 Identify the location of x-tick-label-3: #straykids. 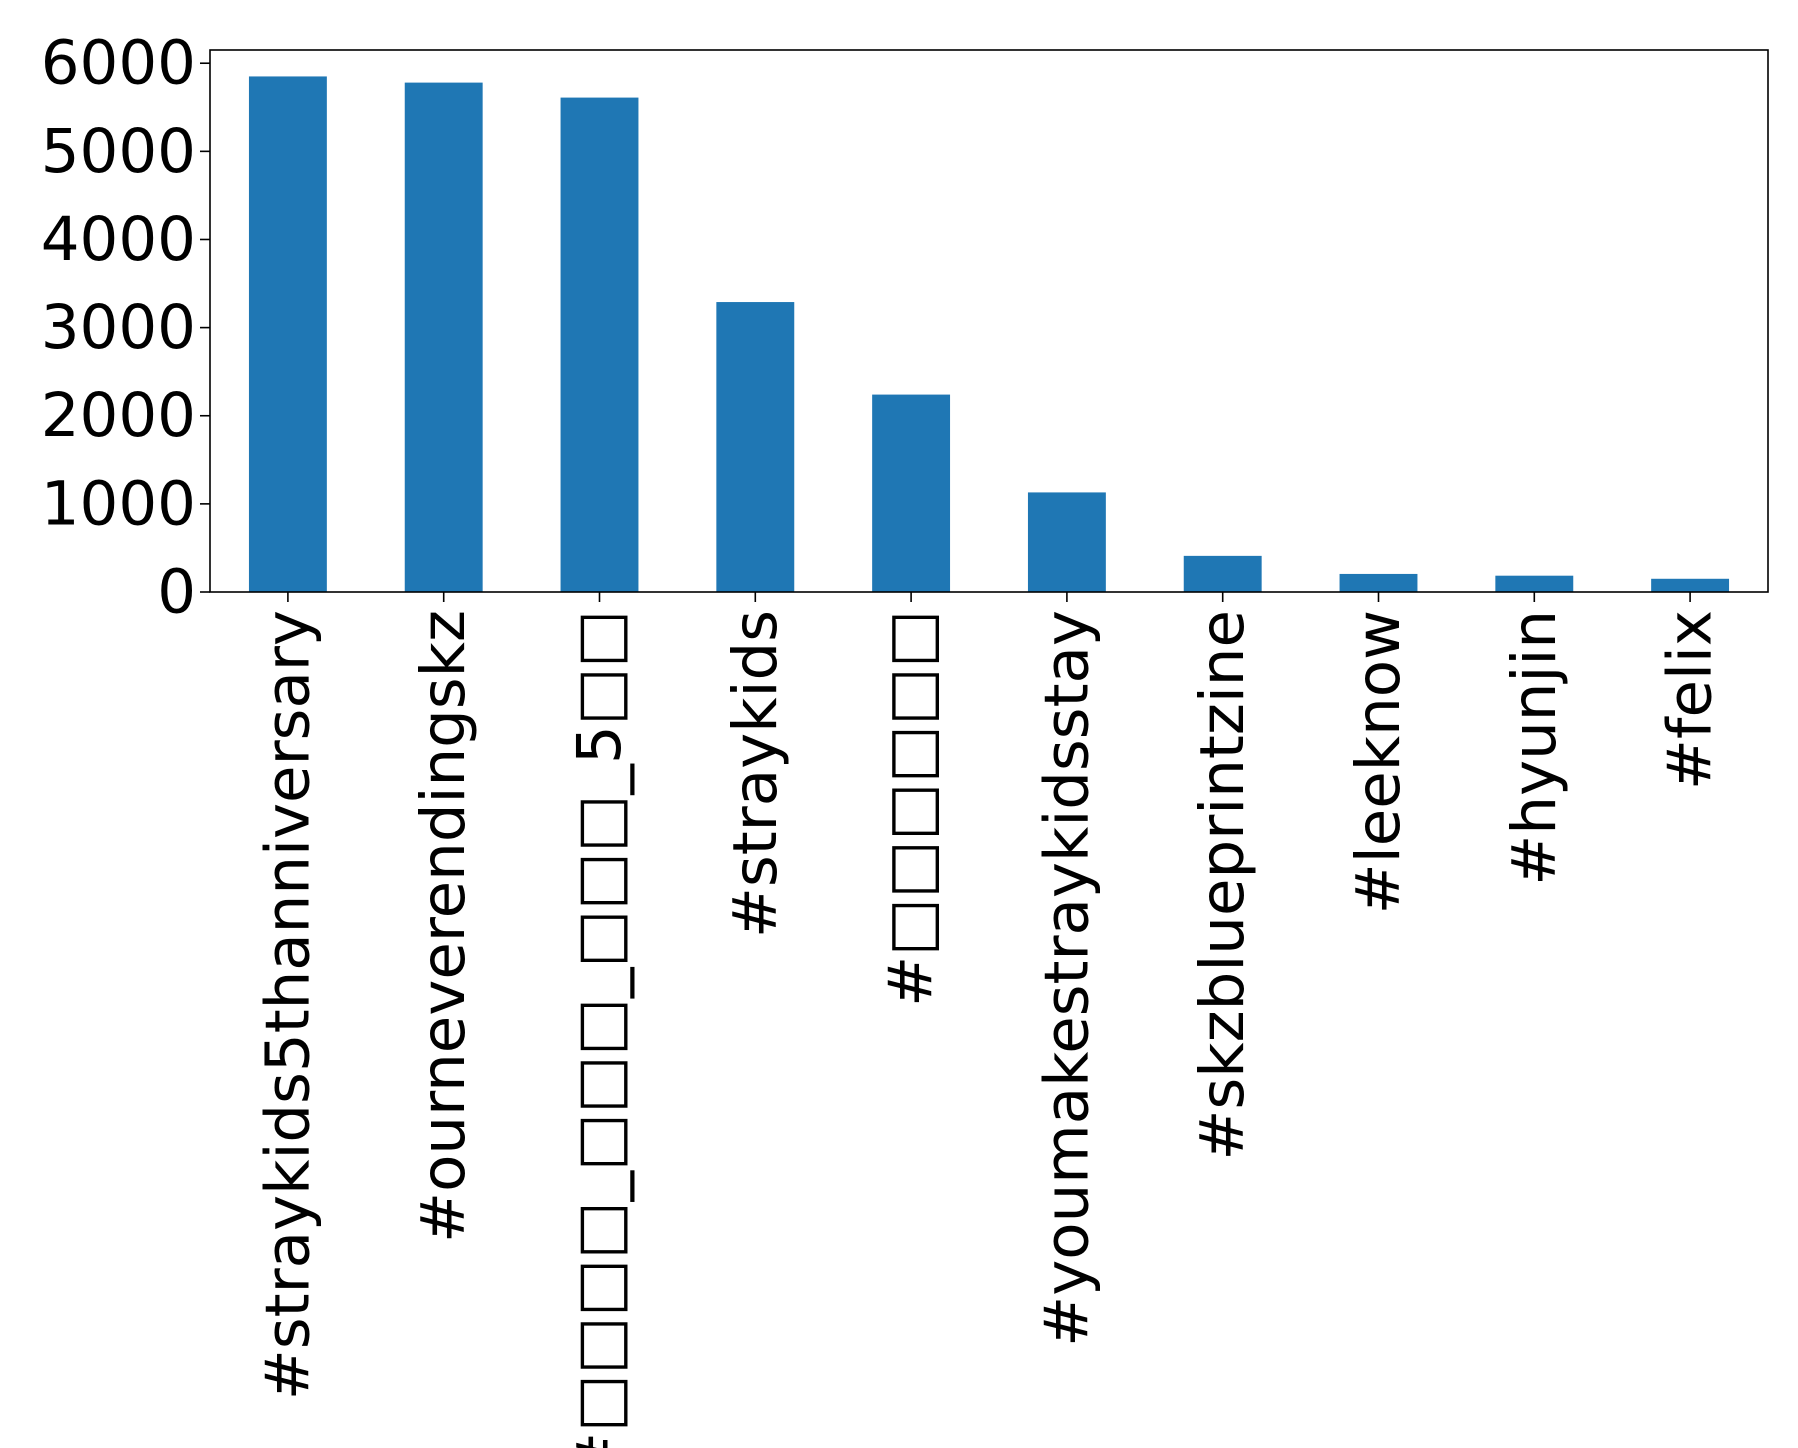
(755, 774).